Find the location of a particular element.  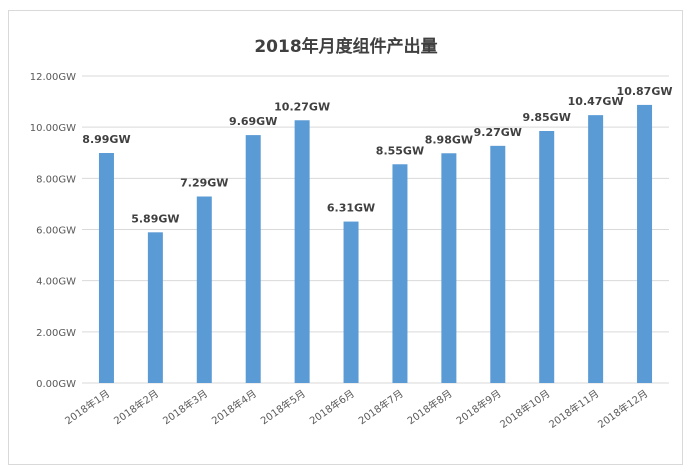

x-tick-label: 2018年10月 is located at coordinates (524, 409).